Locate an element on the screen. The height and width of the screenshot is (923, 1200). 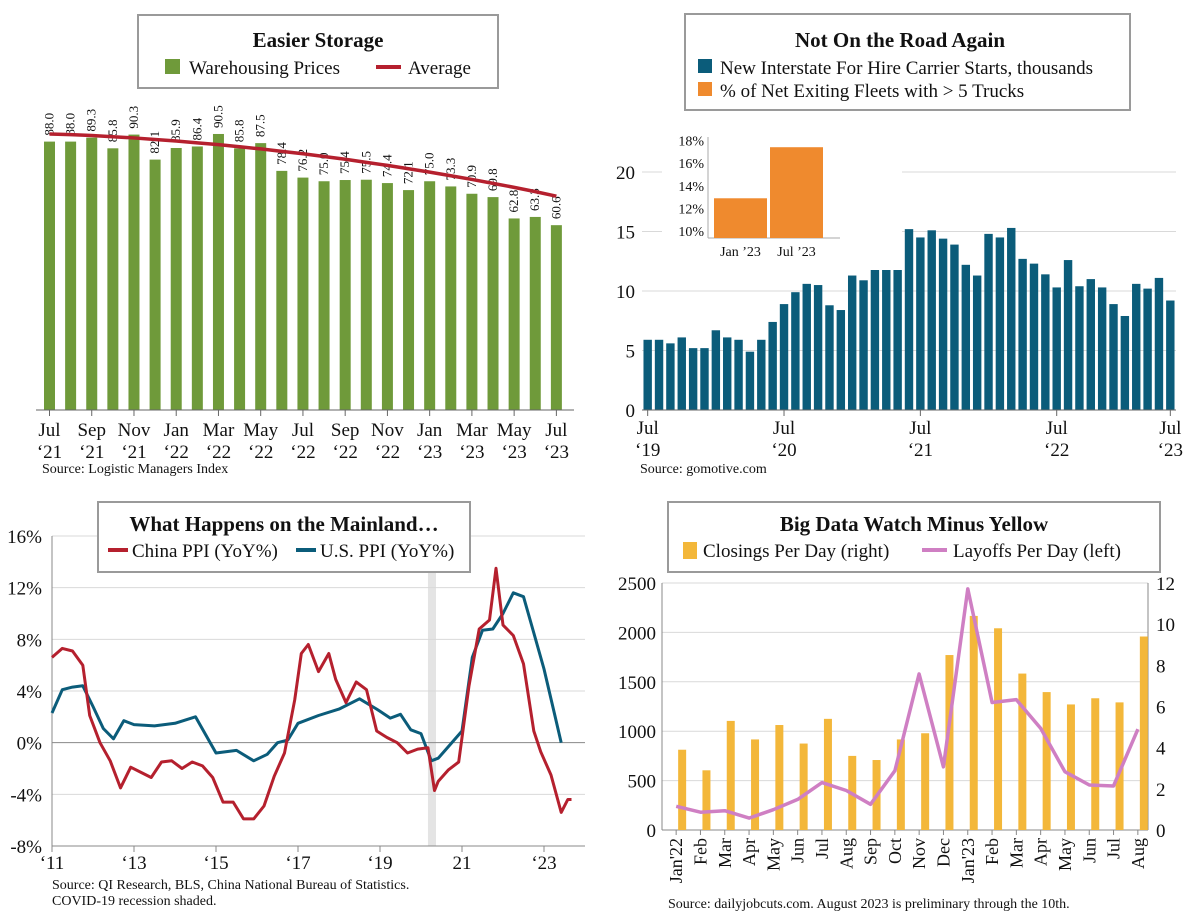
inset-x-tick-label: Jul ’23 is located at coordinates (796, 252).